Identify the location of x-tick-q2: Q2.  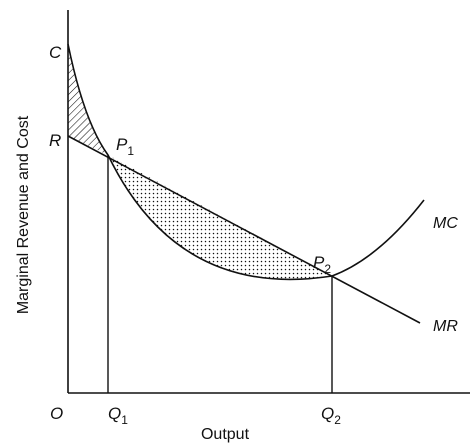
(331, 415).